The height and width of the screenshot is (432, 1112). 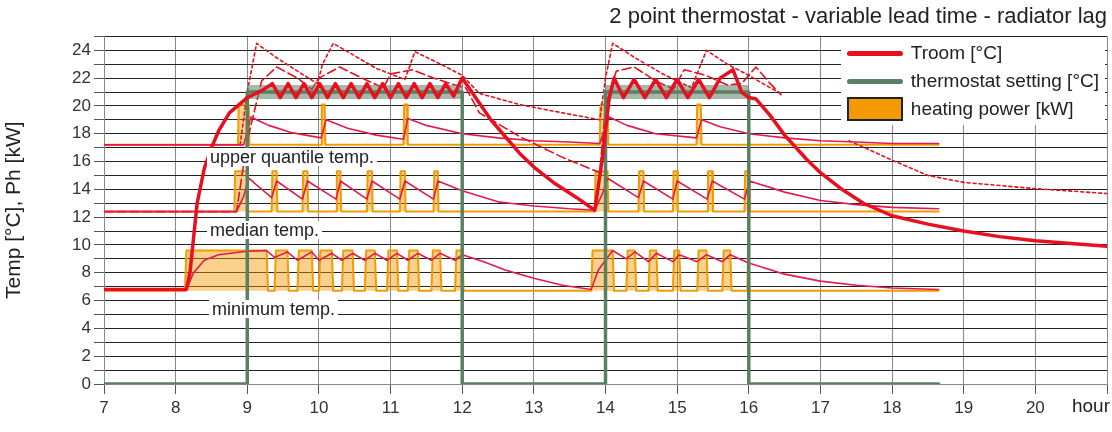 I want to click on y-tick-label: 4, so click(x=86, y=328).